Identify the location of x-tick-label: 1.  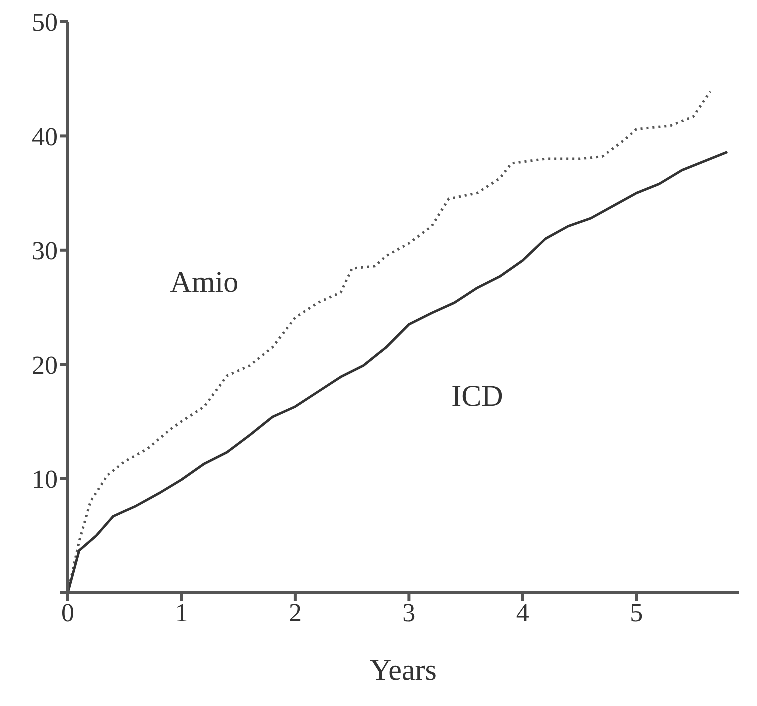
(181, 613).